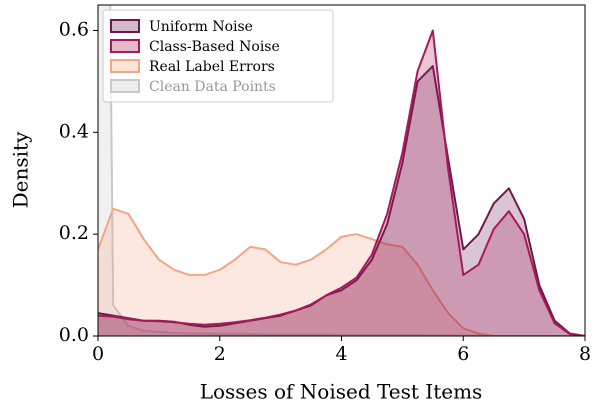 Image resolution: width=597 pixels, height=410 pixels. I want to click on x-axis-label: Losses of Noised Test Items, so click(341, 392).